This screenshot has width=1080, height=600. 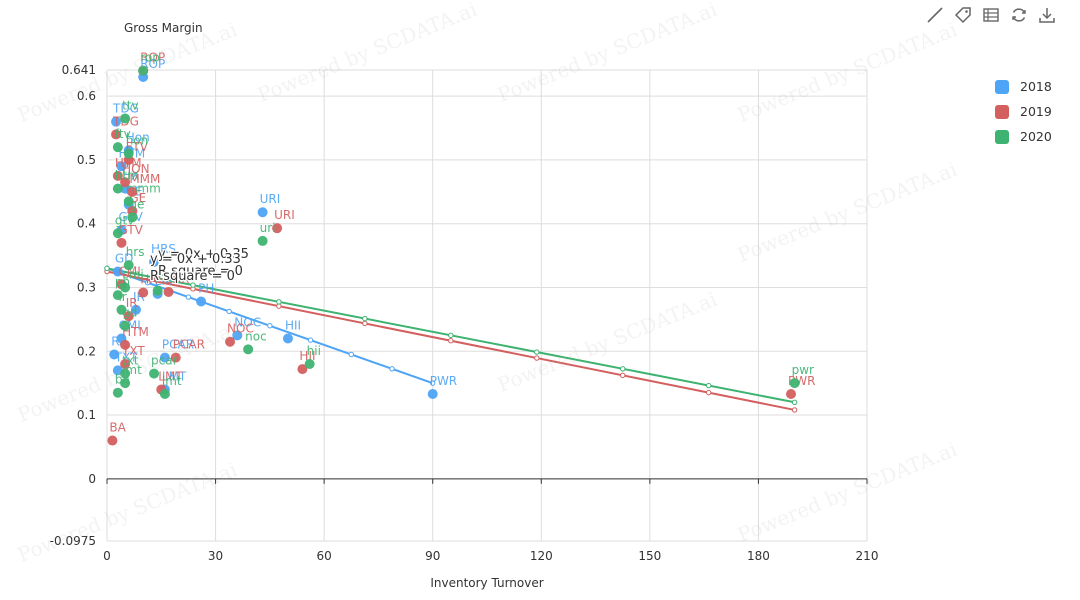 I want to click on legend-item-2019: 2019, so click(x=1023, y=111).